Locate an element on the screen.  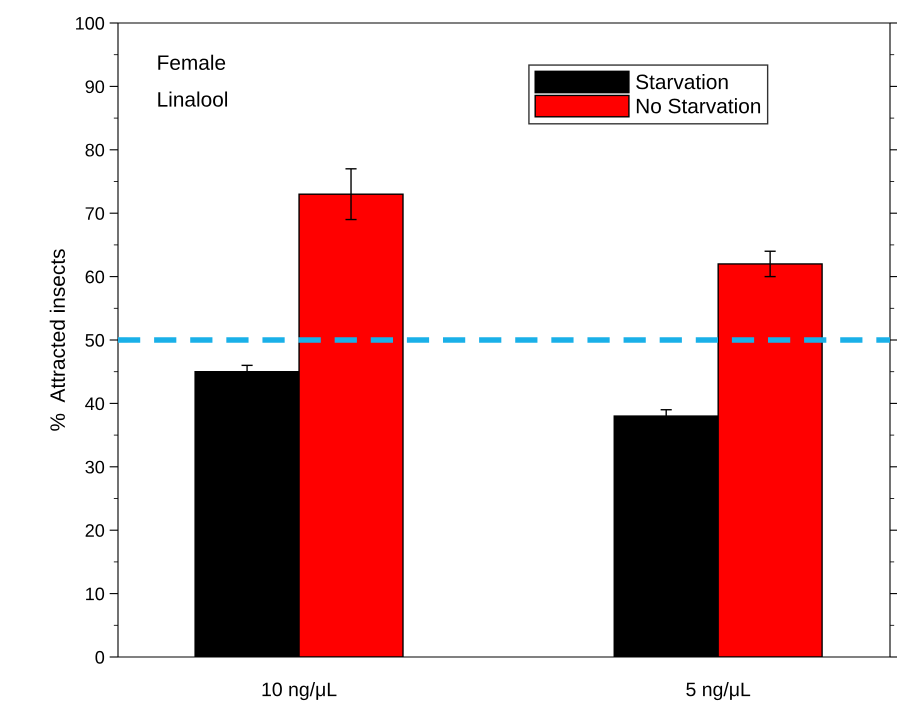
y-tick-label: 20 is located at coordinates (95, 530).